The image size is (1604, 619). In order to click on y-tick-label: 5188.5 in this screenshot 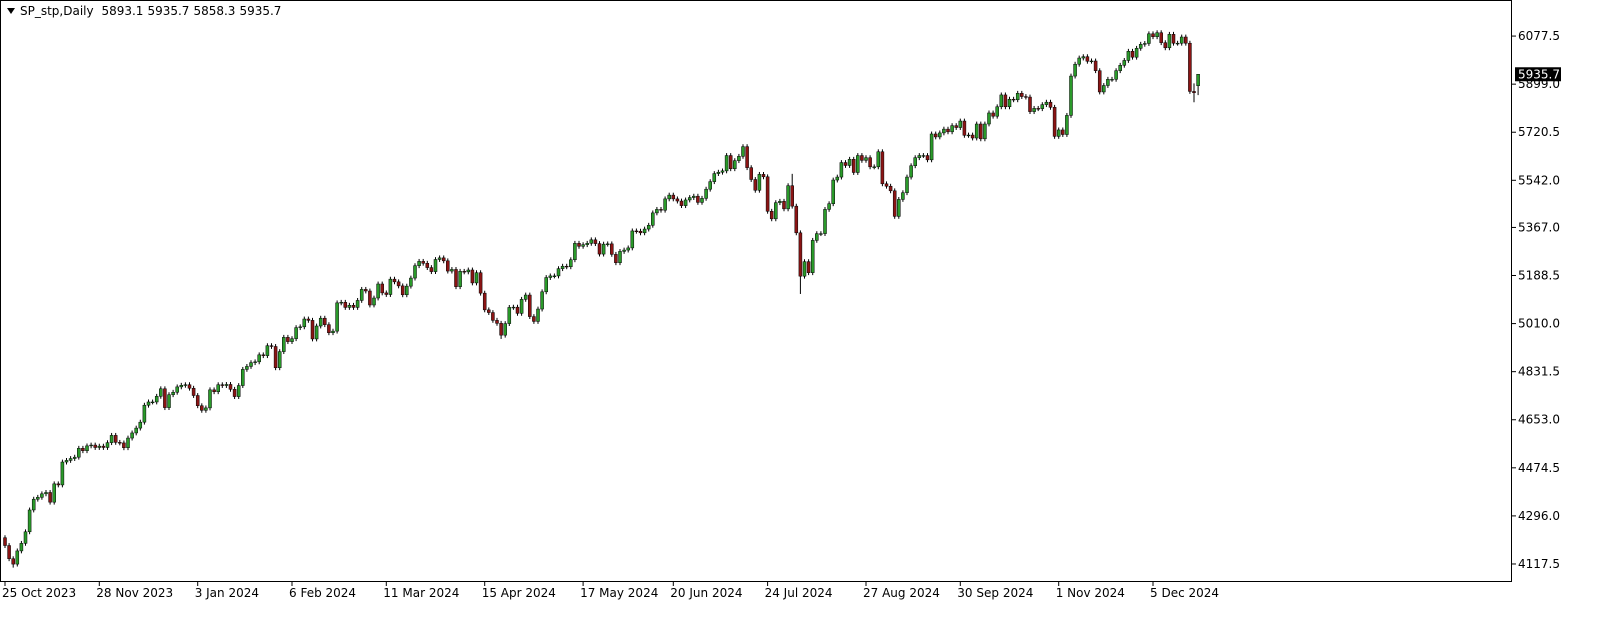, I will do `click(1539, 276)`.